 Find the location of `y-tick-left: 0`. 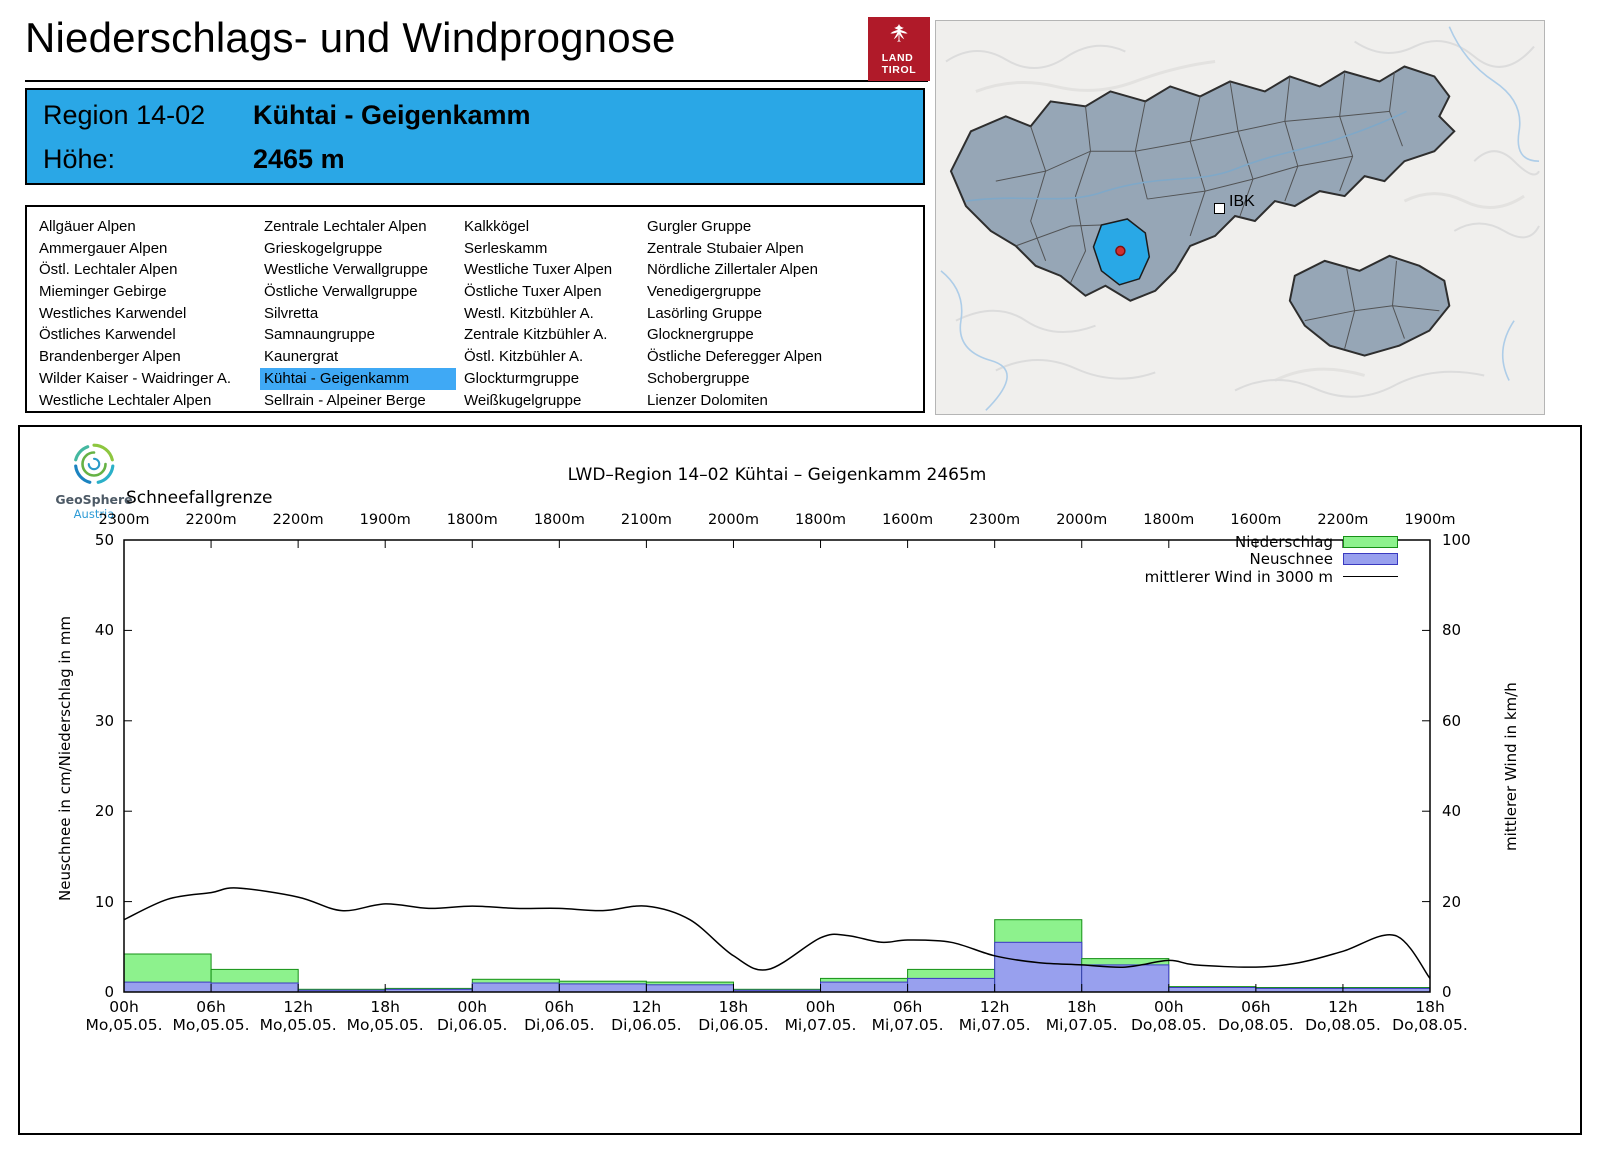

y-tick-left: 0 is located at coordinates (109, 992).